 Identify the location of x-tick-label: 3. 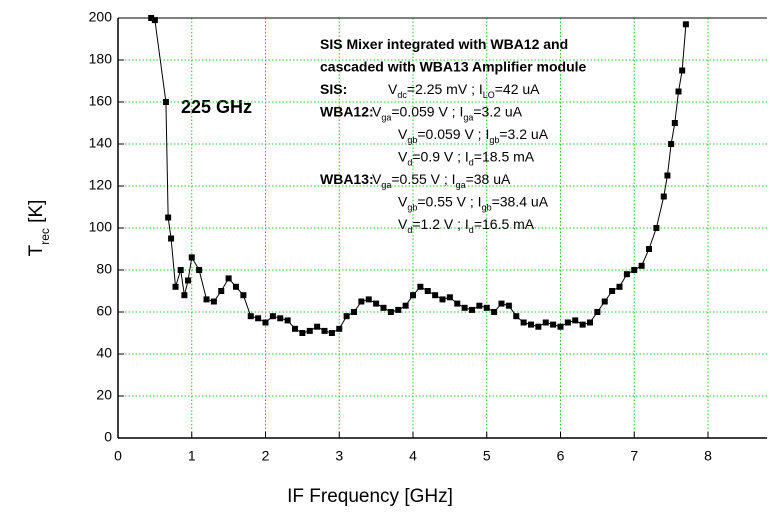
(339, 456).